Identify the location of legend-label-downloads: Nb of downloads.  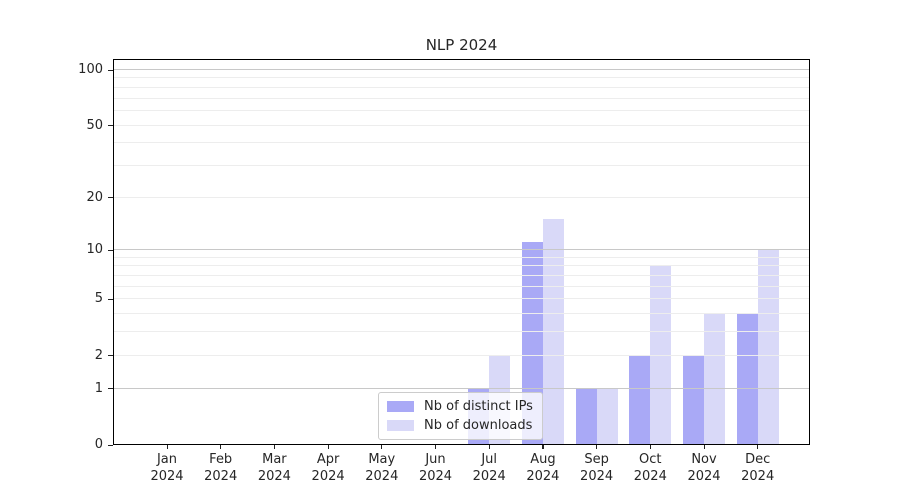
(478, 425).